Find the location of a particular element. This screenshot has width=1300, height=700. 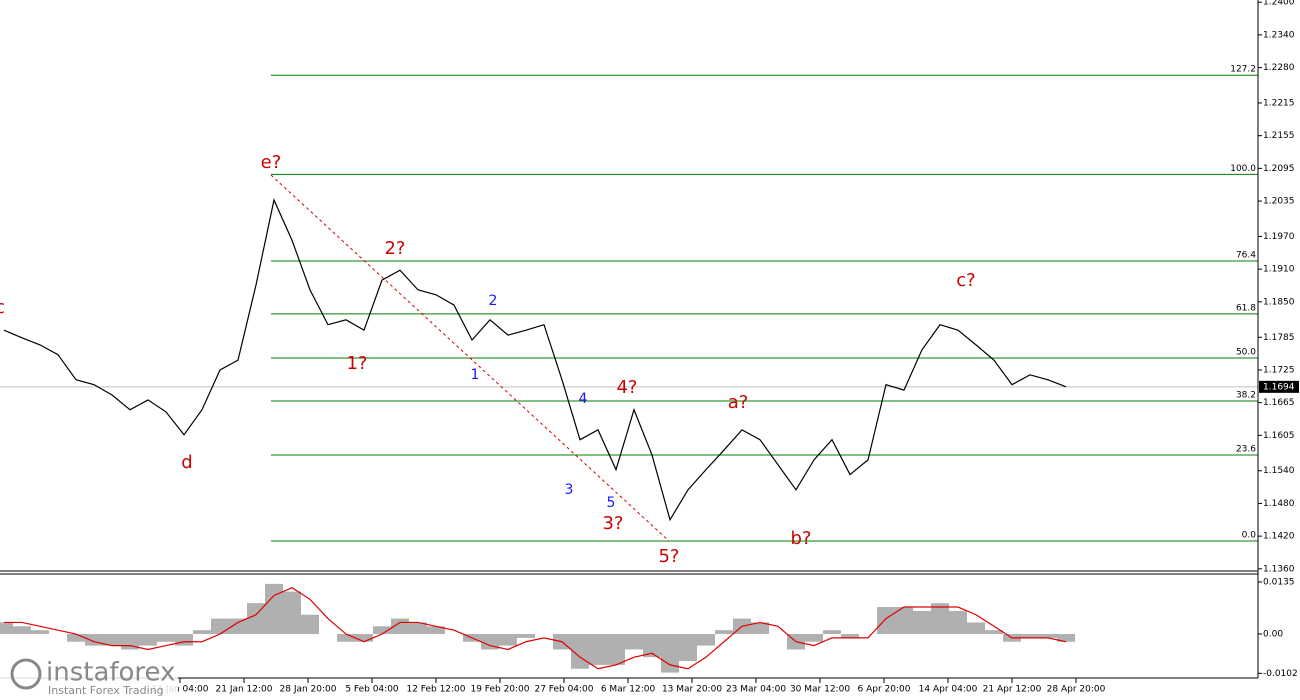

wave-label: 1 is located at coordinates (475, 375).